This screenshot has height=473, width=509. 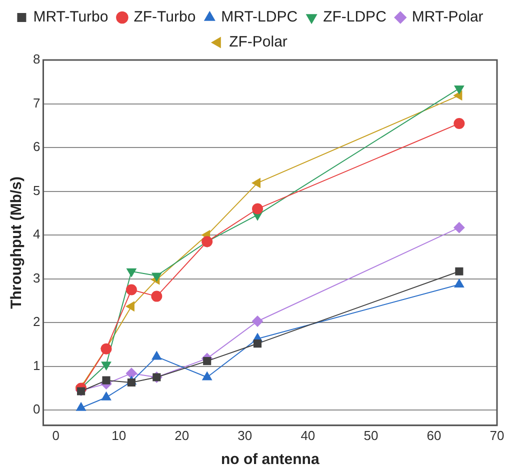 I want to click on y-tick-label: 8, so click(x=36, y=59).